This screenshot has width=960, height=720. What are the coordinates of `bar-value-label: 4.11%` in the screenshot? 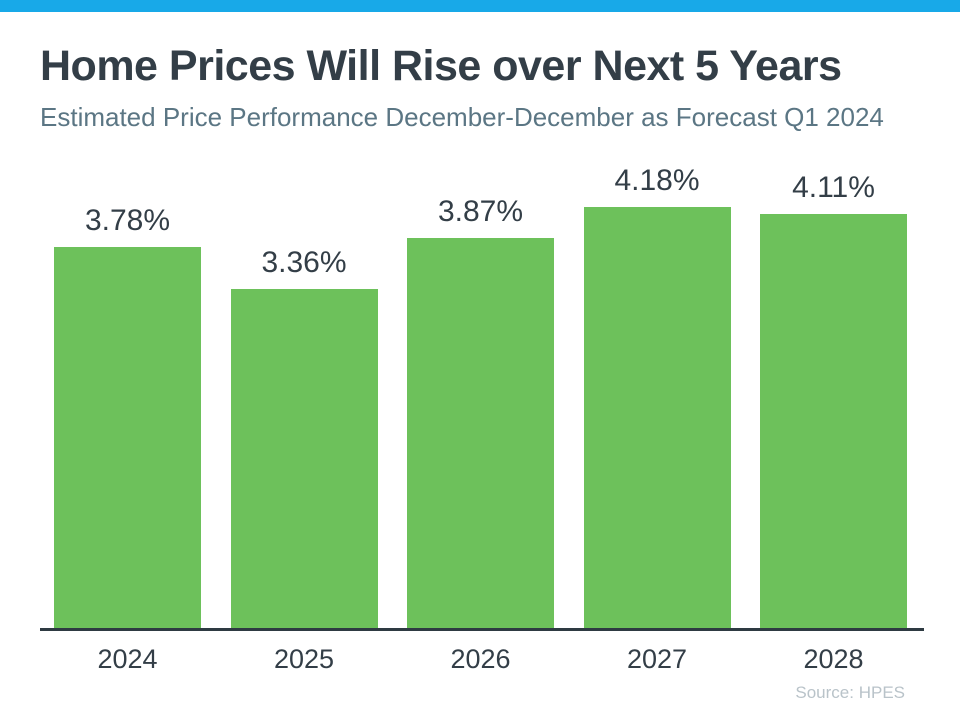 It's located at (833, 187).